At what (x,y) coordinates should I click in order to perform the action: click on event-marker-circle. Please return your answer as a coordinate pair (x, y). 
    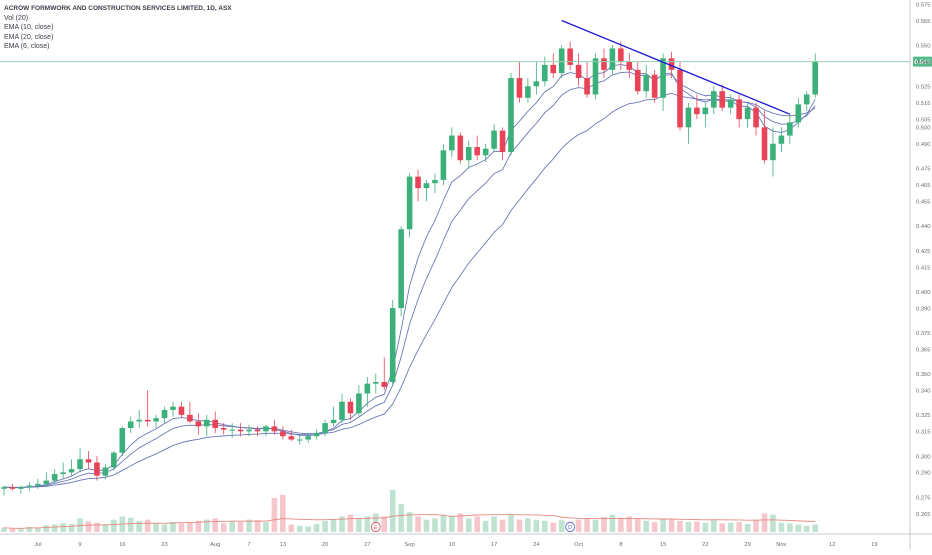
    Looking at the image, I should click on (570, 527).